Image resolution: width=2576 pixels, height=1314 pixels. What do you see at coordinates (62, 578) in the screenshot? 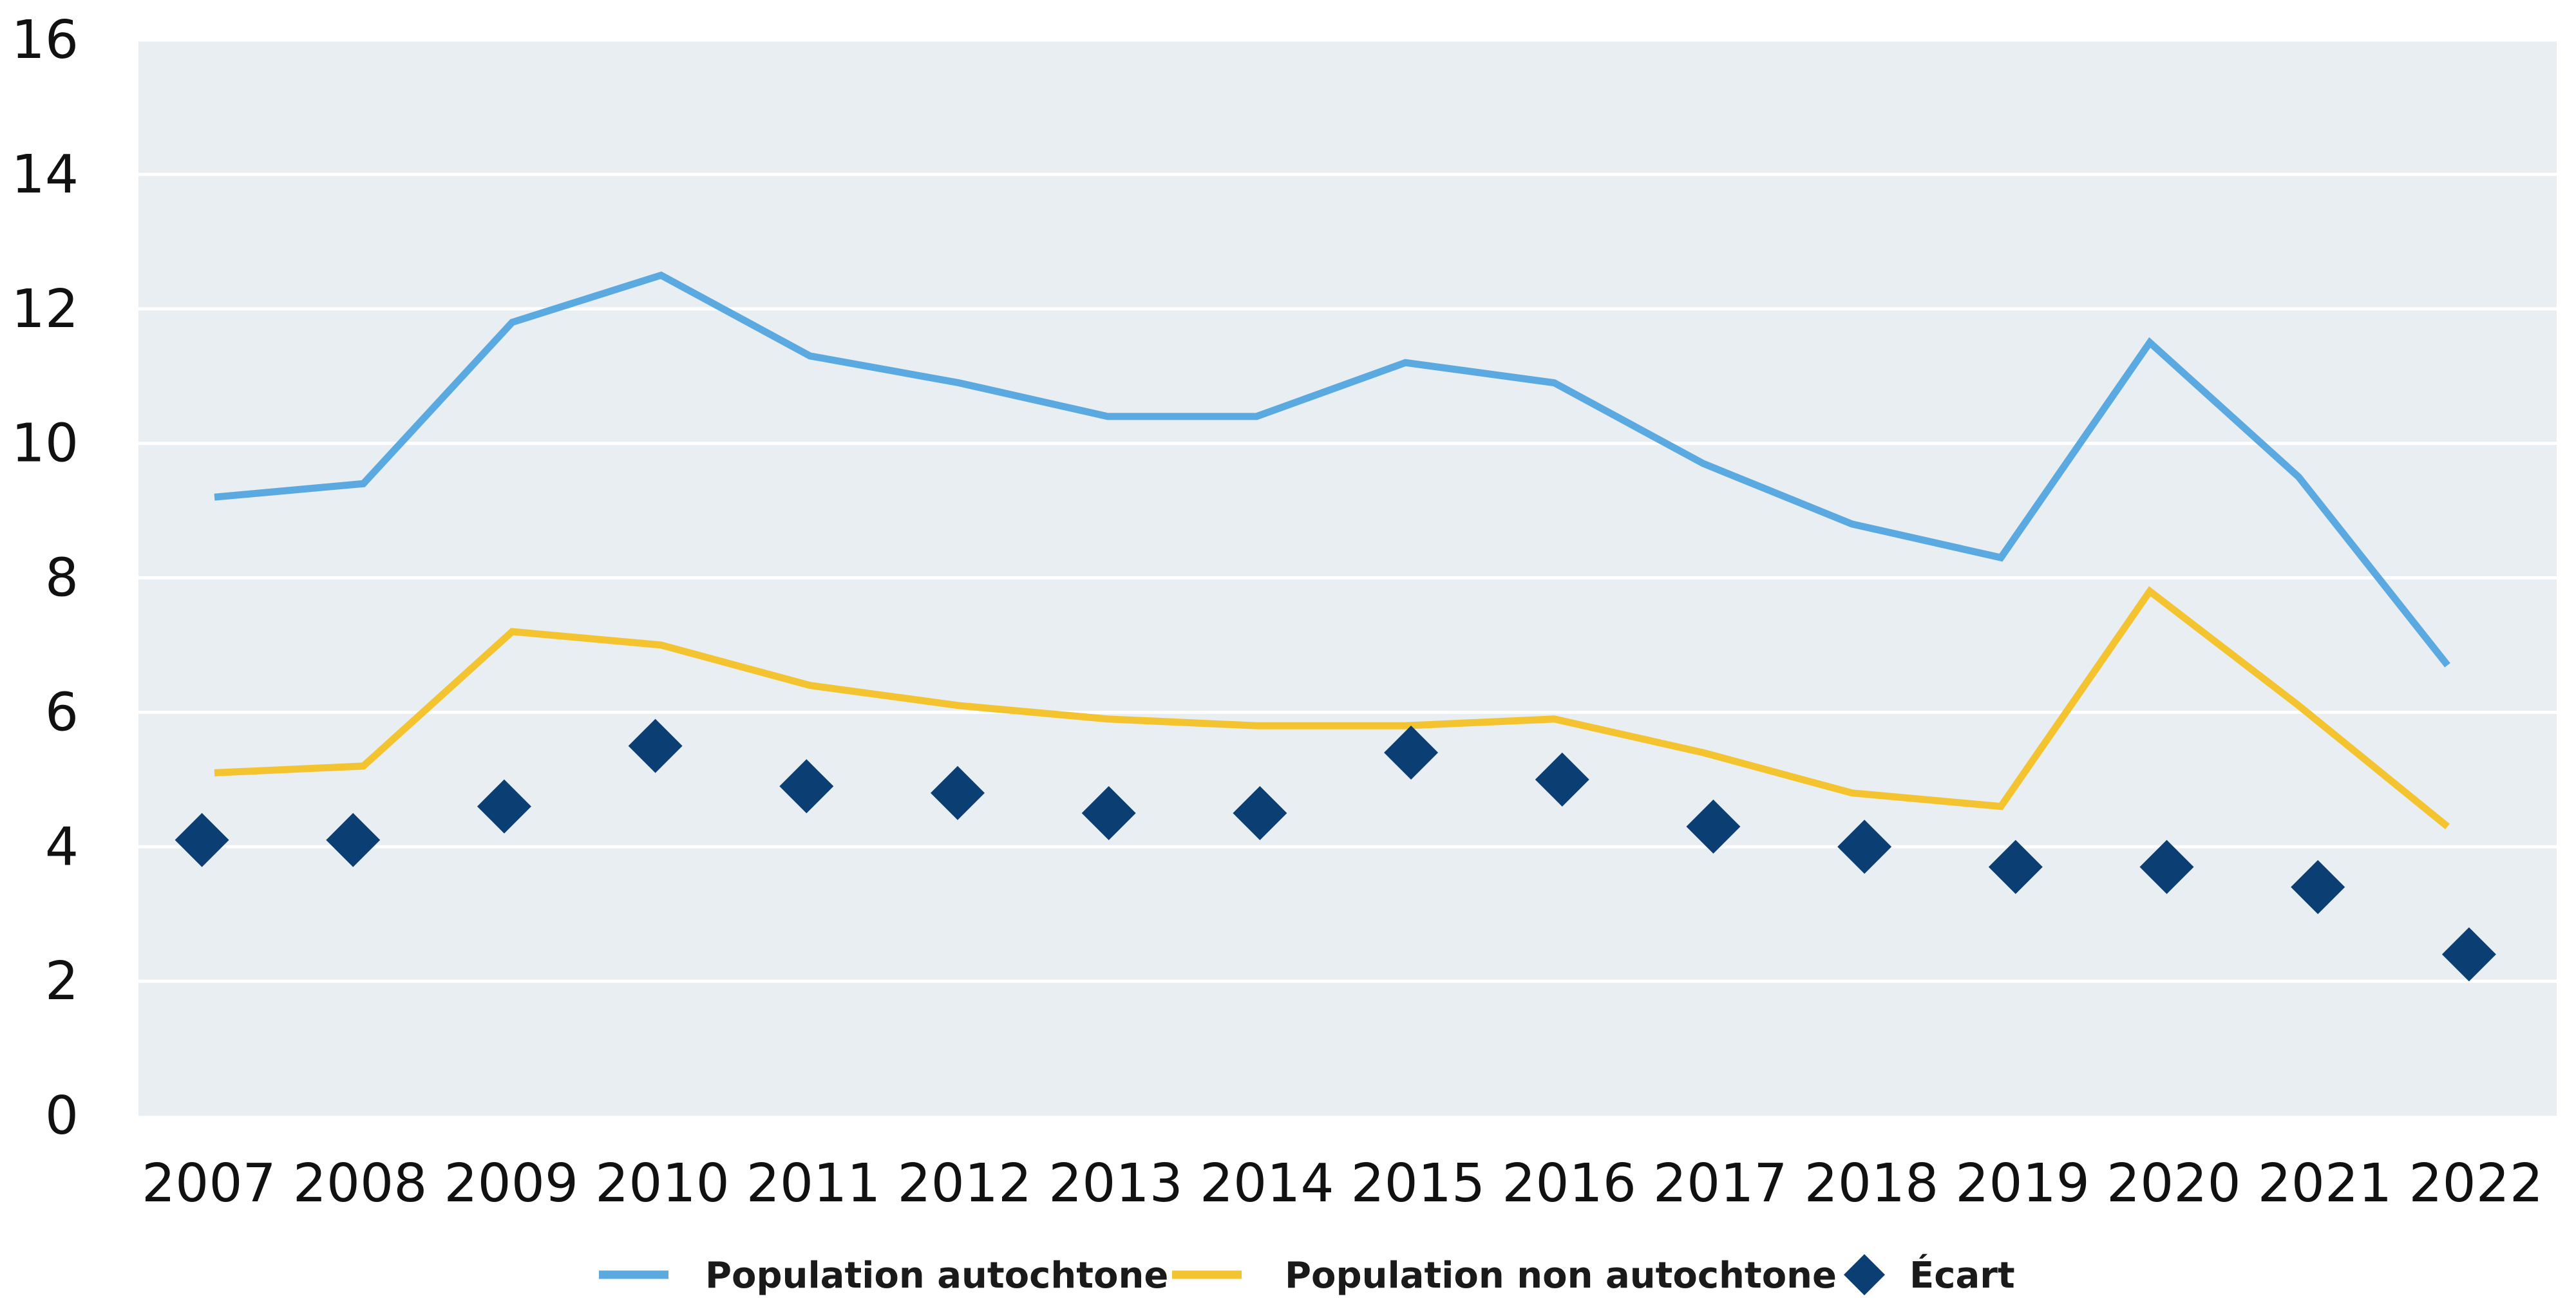
I see `y-tick-label: 8` at bounding box center [62, 578].